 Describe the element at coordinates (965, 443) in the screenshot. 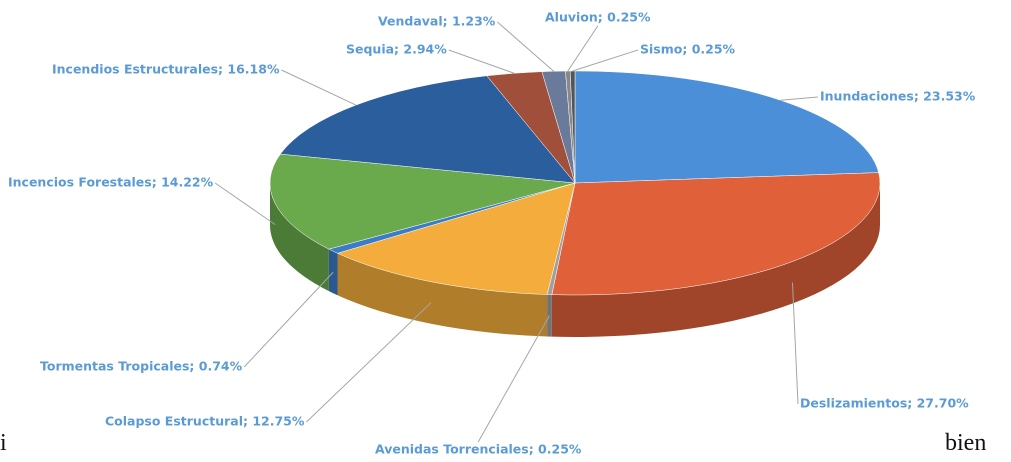

I see `text-fragment: bien` at that location.